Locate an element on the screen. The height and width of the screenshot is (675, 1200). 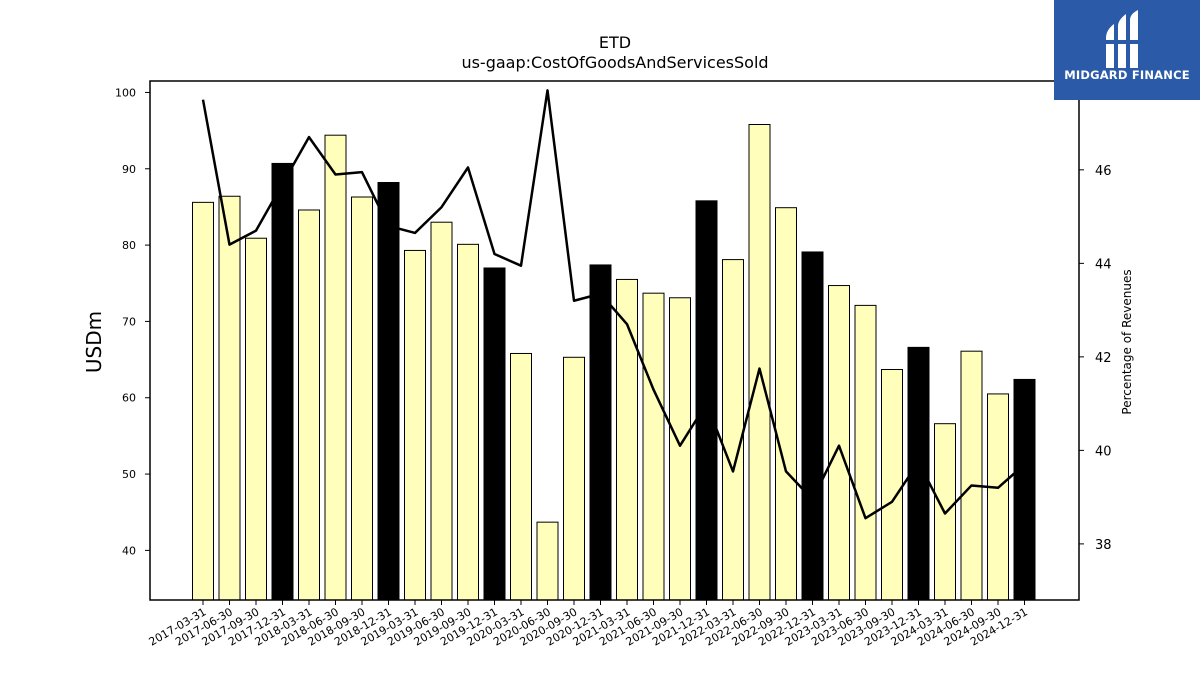
y-tick-label-60: 60 is located at coordinates (129, 398).